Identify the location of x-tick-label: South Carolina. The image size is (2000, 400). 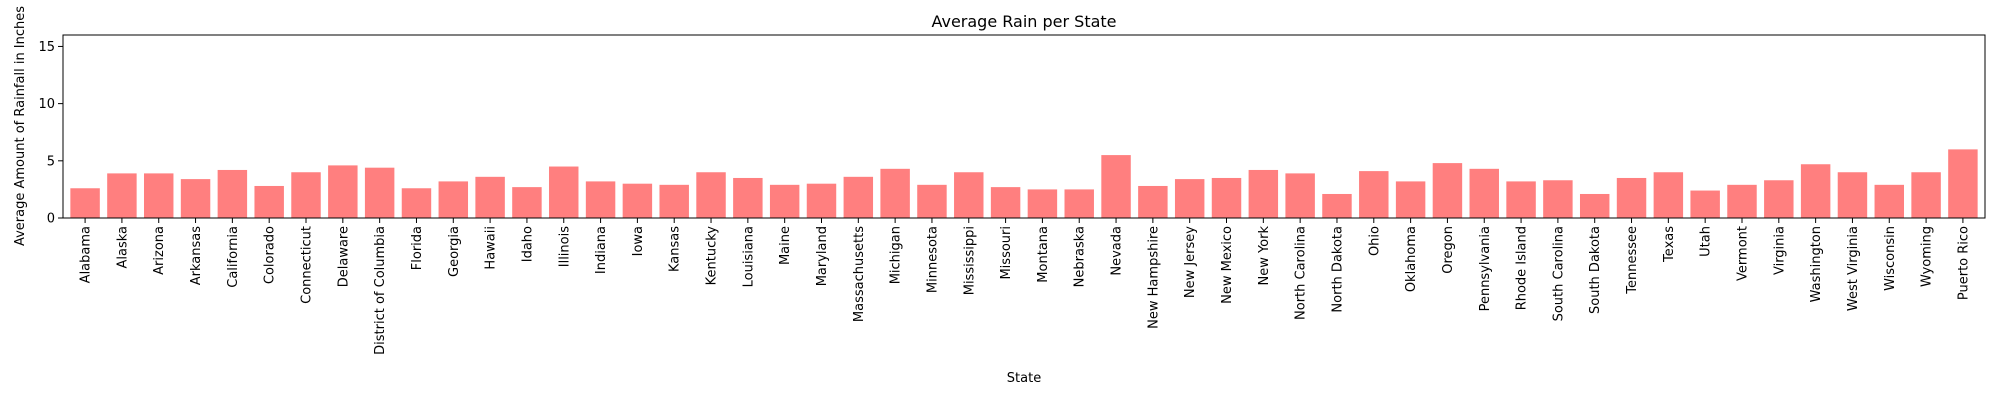
(1558, 273).